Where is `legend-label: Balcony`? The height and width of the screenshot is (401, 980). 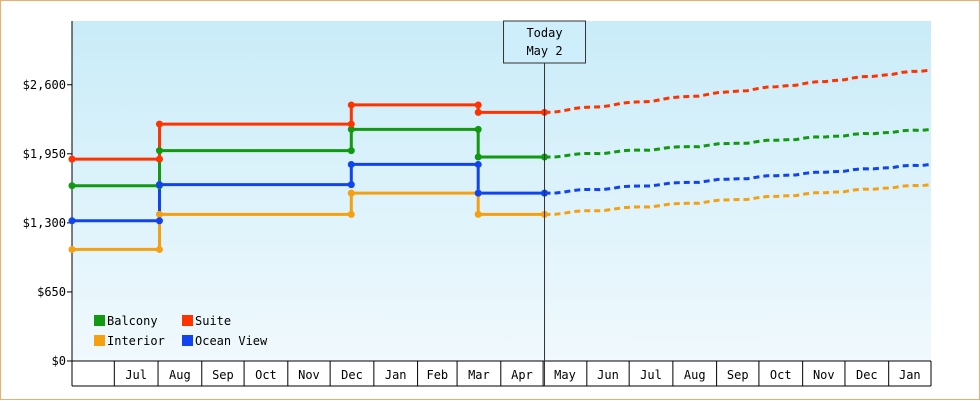 legend-label: Balcony is located at coordinates (132, 321).